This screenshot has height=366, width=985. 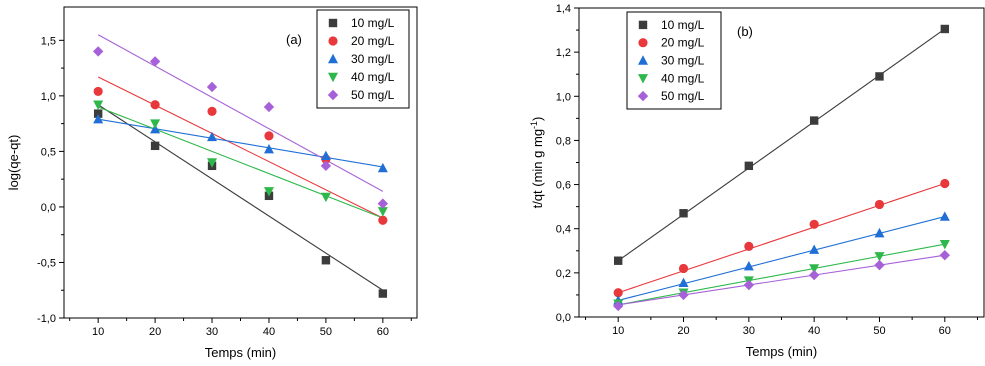 What do you see at coordinates (537, 168) in the screenshot?
I see `y-axis-title-main: t/qt (min g mg` at bounding box center [537, 168].